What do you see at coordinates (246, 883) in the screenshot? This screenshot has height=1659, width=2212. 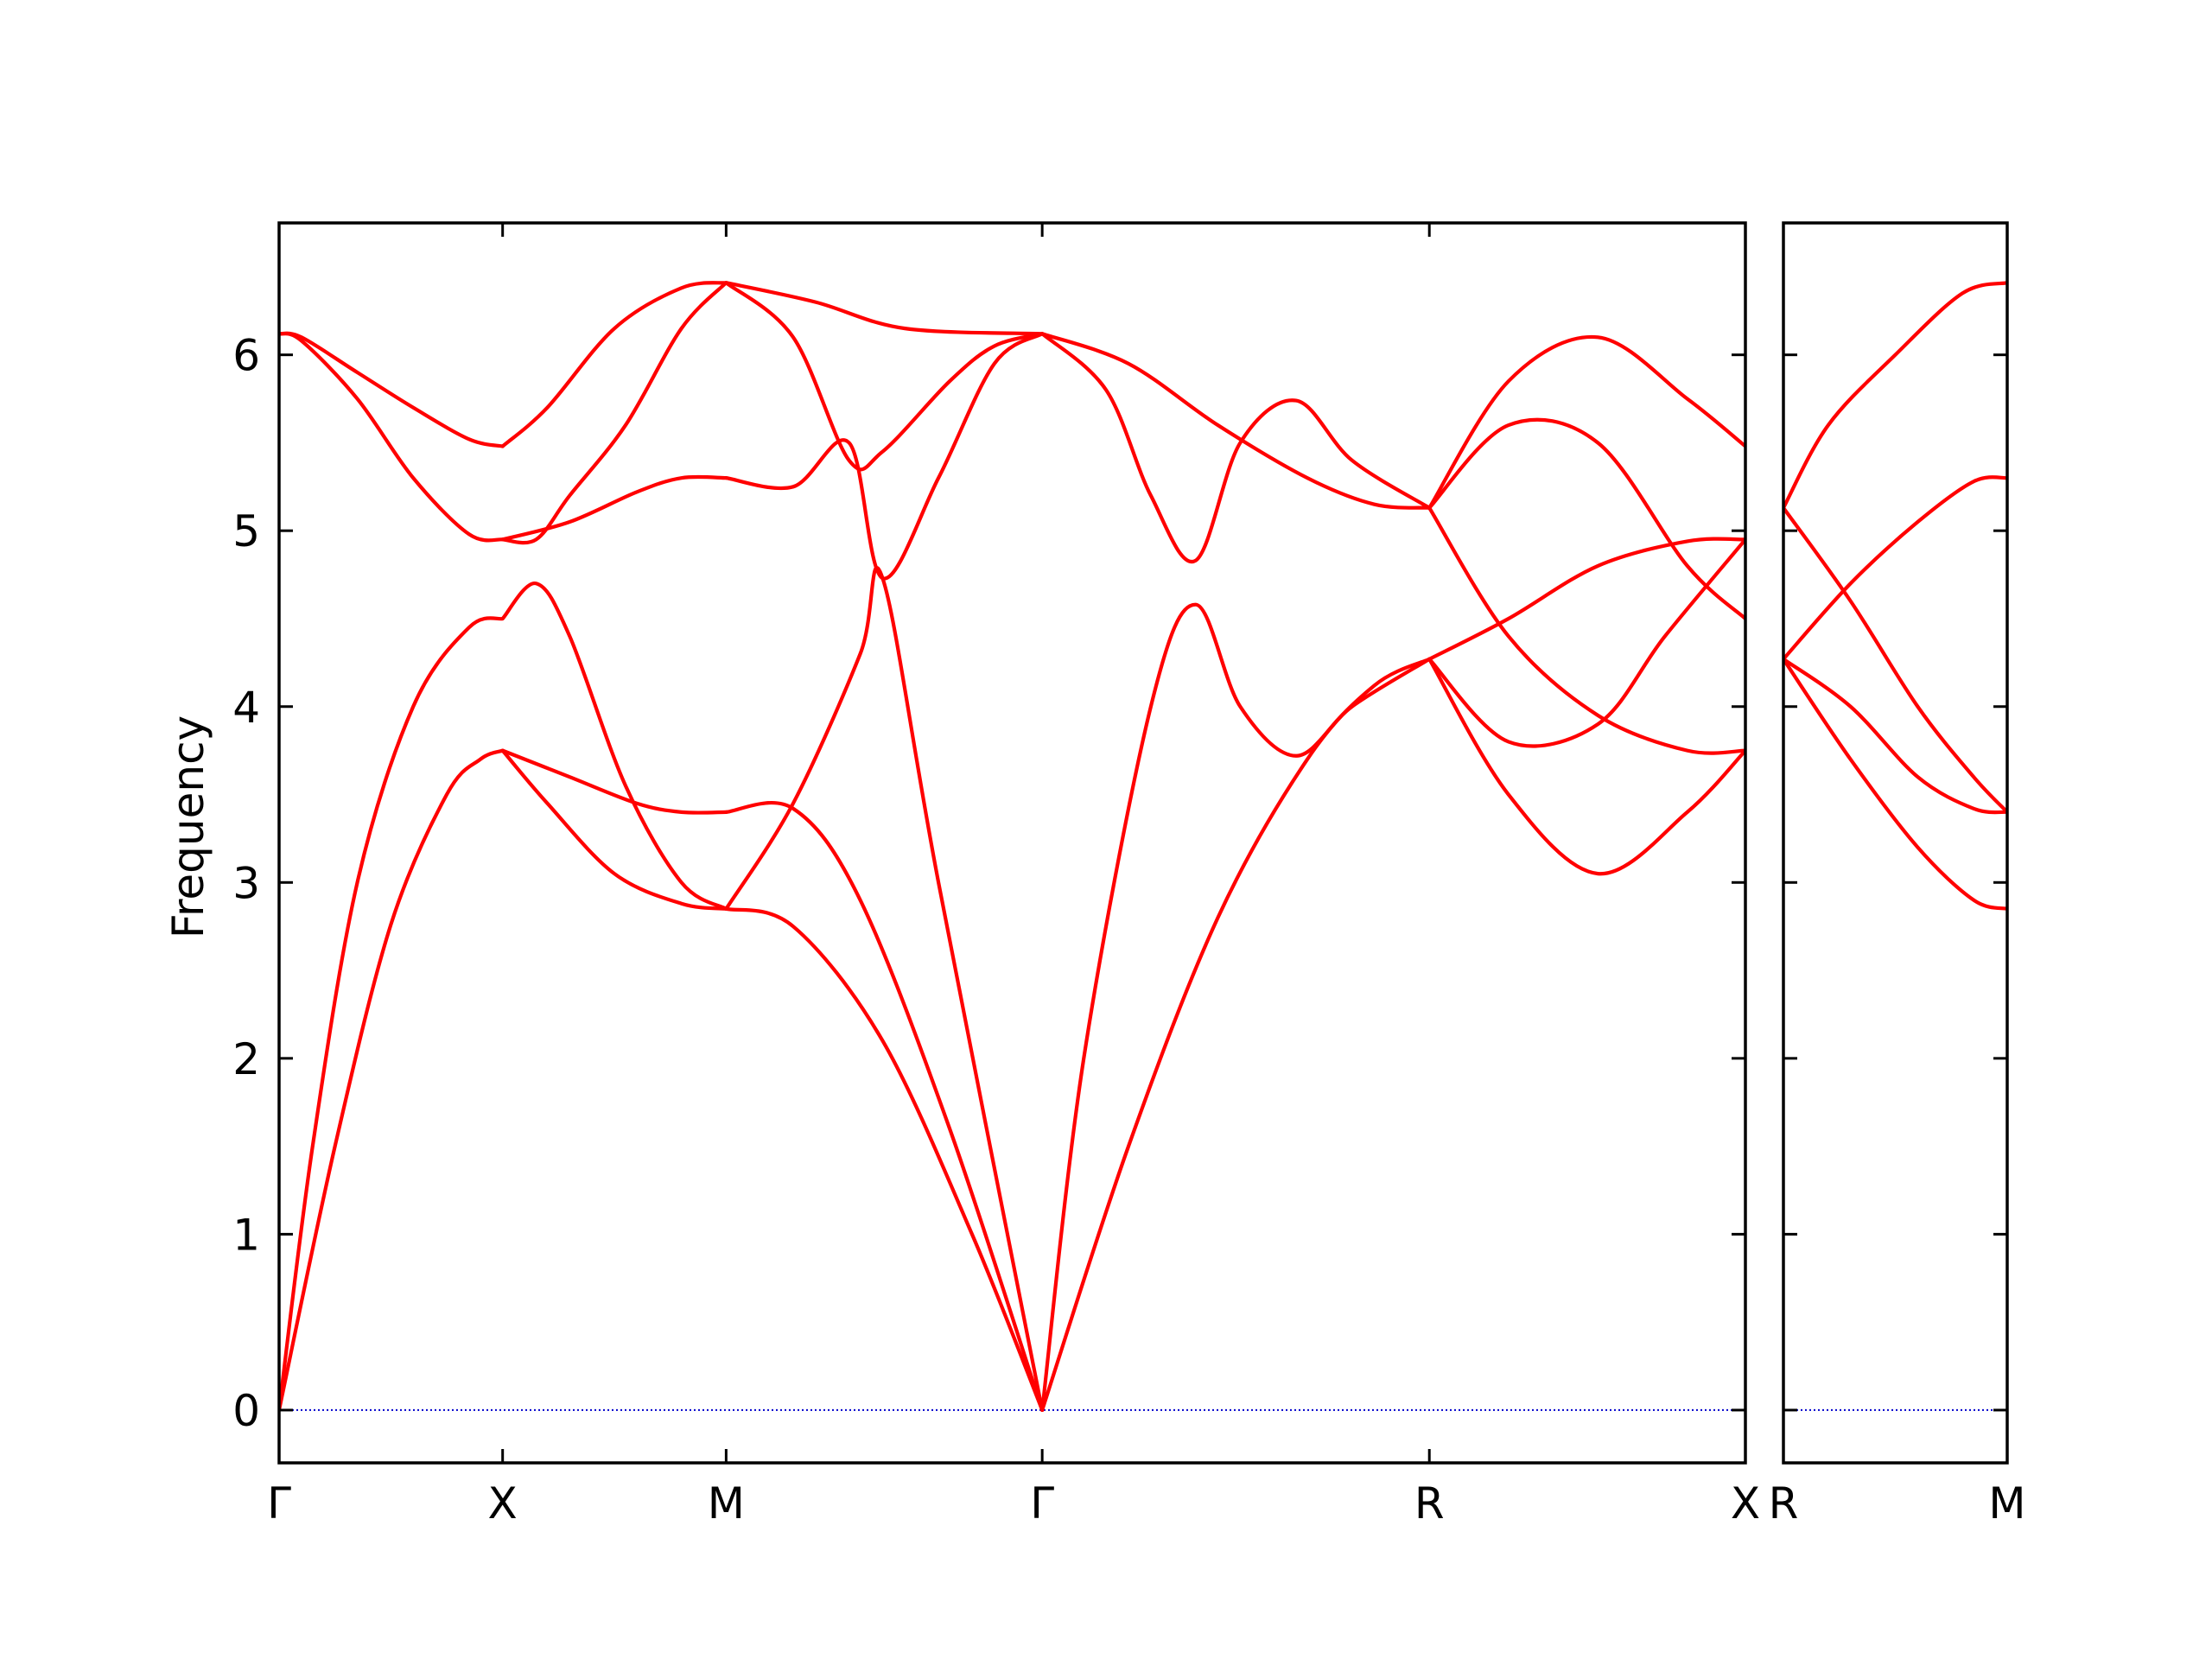 I see `y-tick-label: 3` at bounding box center [246, 883].